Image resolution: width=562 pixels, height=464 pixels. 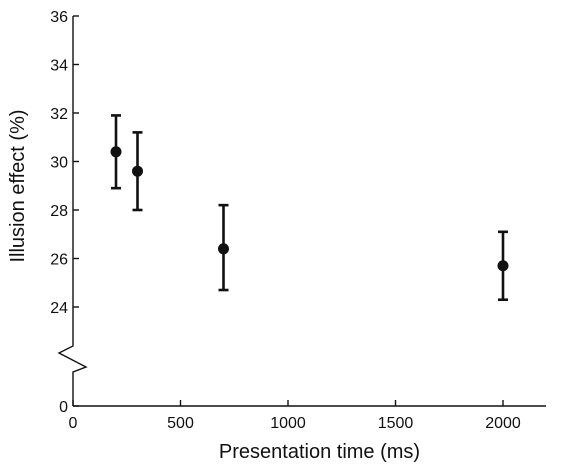 I want to click on x-tick-label: 500, so click(x=180, y=423).